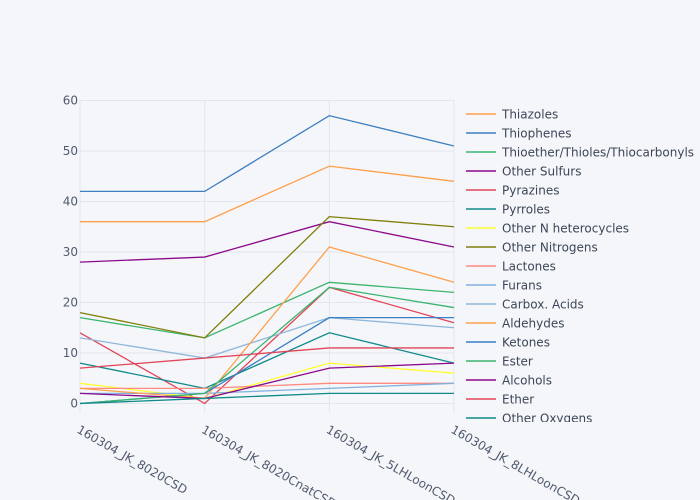 This screenshot has width=700, height=500. I want to click on y-tick-label: 30, so click(70, 252).